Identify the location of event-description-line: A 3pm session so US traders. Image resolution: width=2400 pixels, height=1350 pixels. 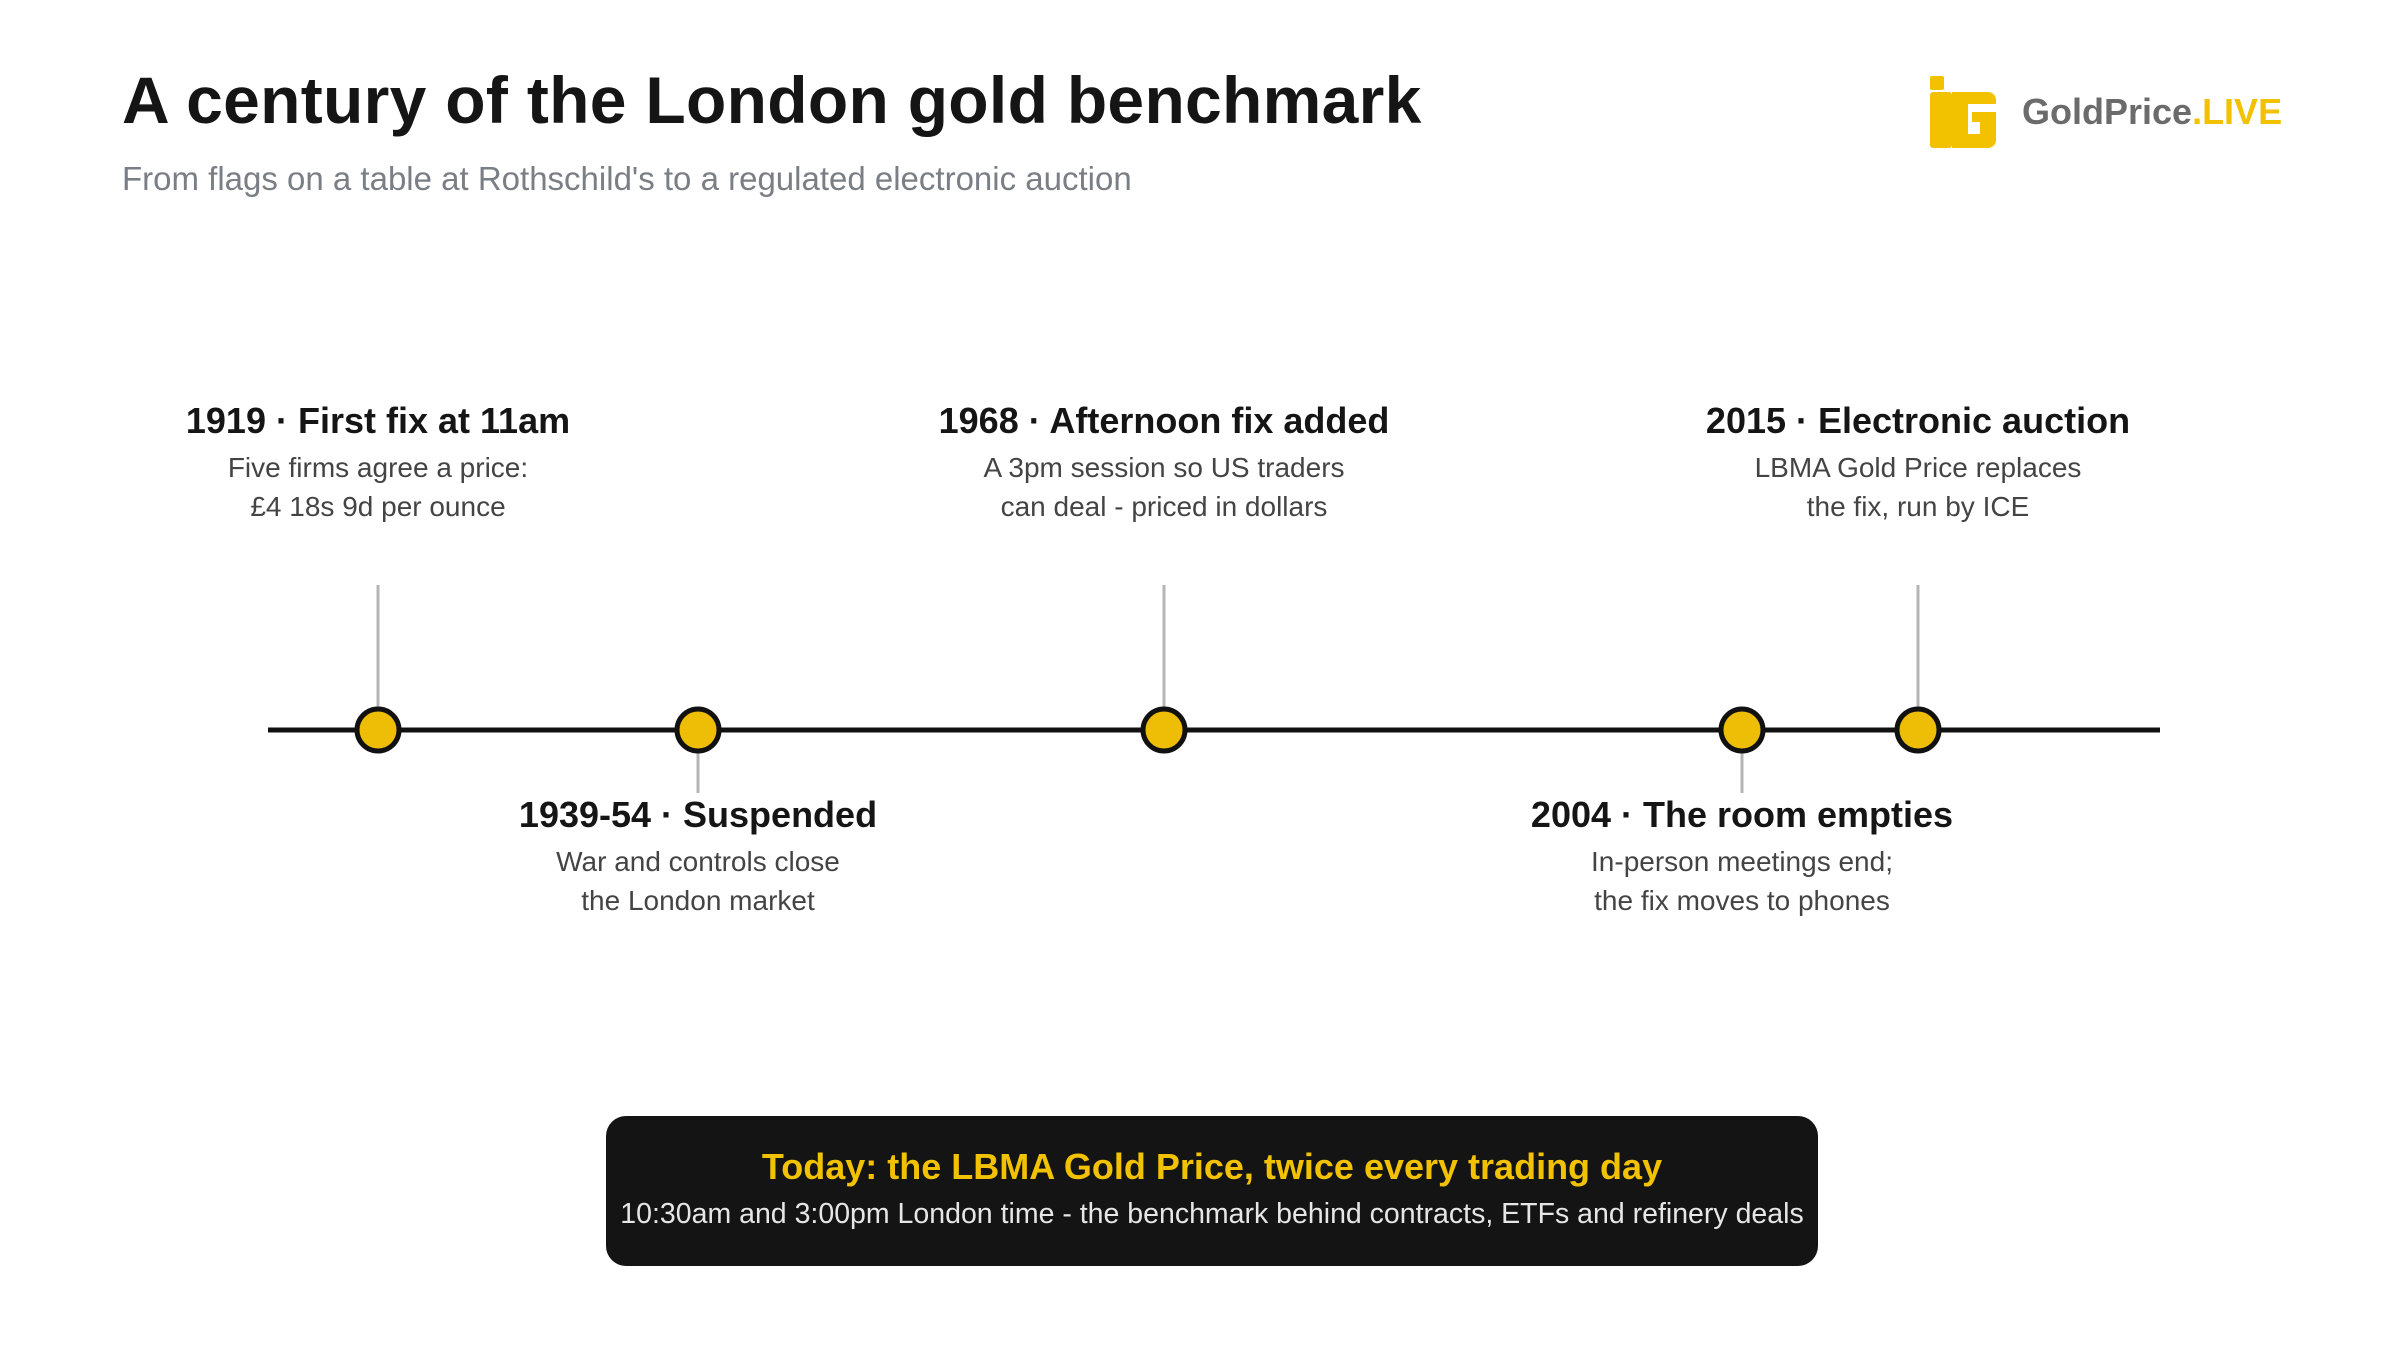
(1164, 467).